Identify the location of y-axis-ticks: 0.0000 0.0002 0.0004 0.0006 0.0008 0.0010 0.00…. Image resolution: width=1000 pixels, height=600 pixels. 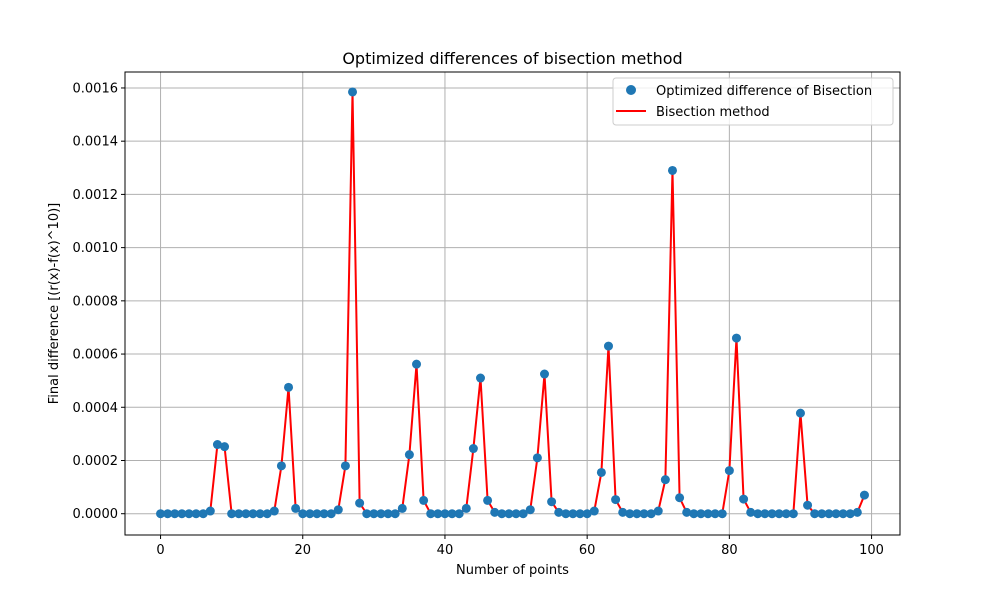
(99, 301).